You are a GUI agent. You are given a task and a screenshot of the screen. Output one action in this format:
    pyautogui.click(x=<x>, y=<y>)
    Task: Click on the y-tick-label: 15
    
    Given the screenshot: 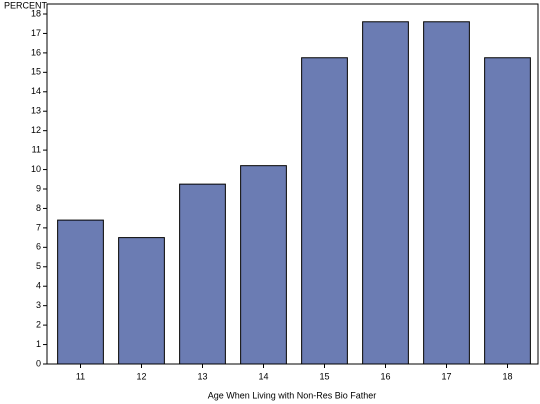 What is the action you would take?
    pyautogui.click(x=36, y=72)
    